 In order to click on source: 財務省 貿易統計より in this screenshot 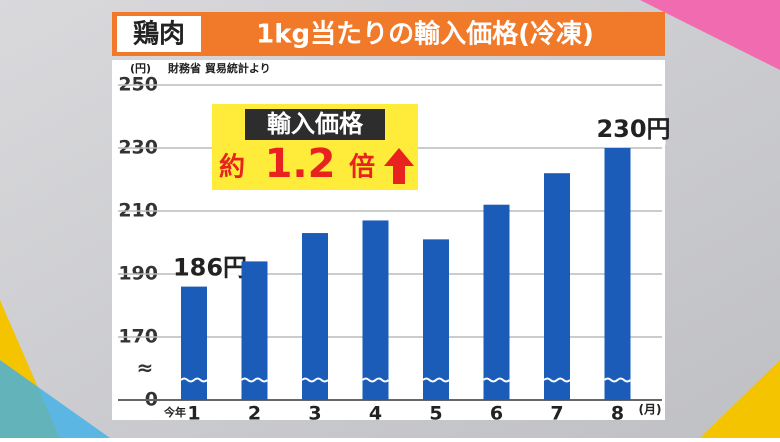, I will do `click(219, 68)`.